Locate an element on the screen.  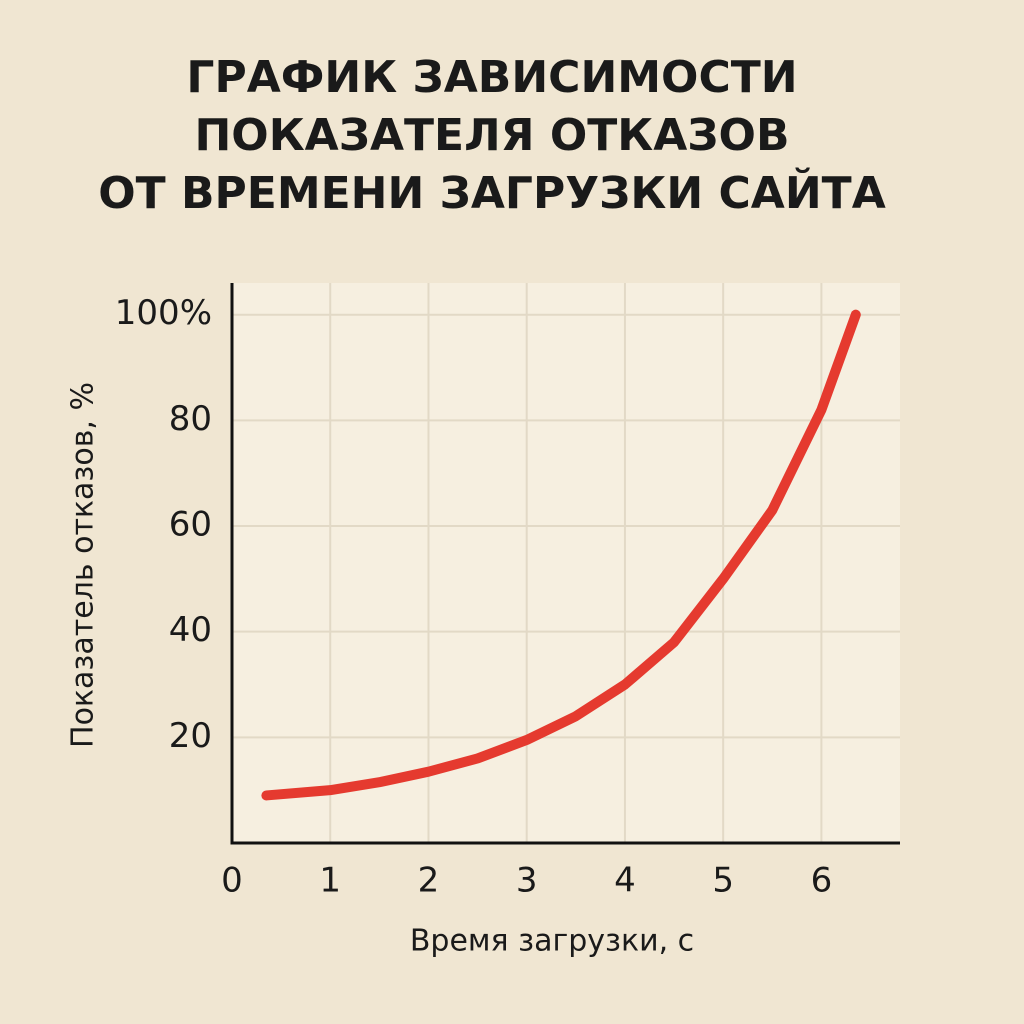
x-tick-label: 5 is located at coordinates (723, 881).